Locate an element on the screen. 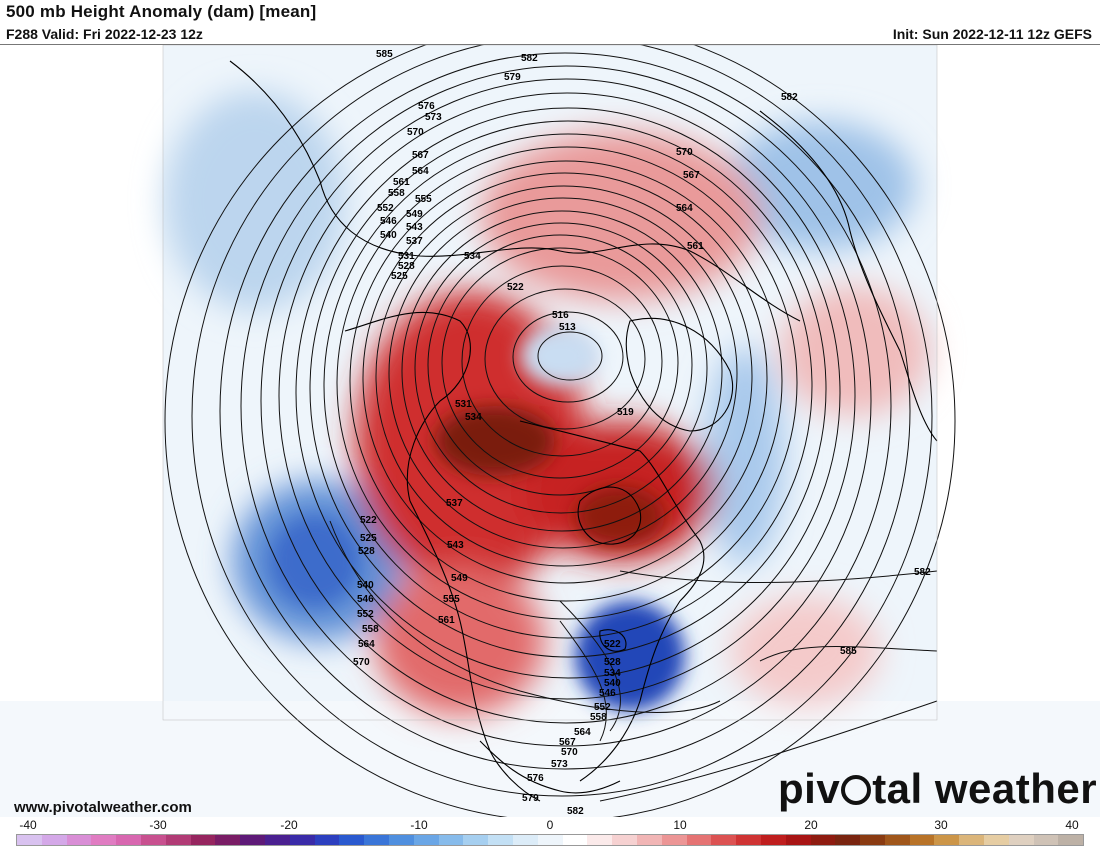  anomaly-north-pacific-trough is located at coordinates (255, 201).